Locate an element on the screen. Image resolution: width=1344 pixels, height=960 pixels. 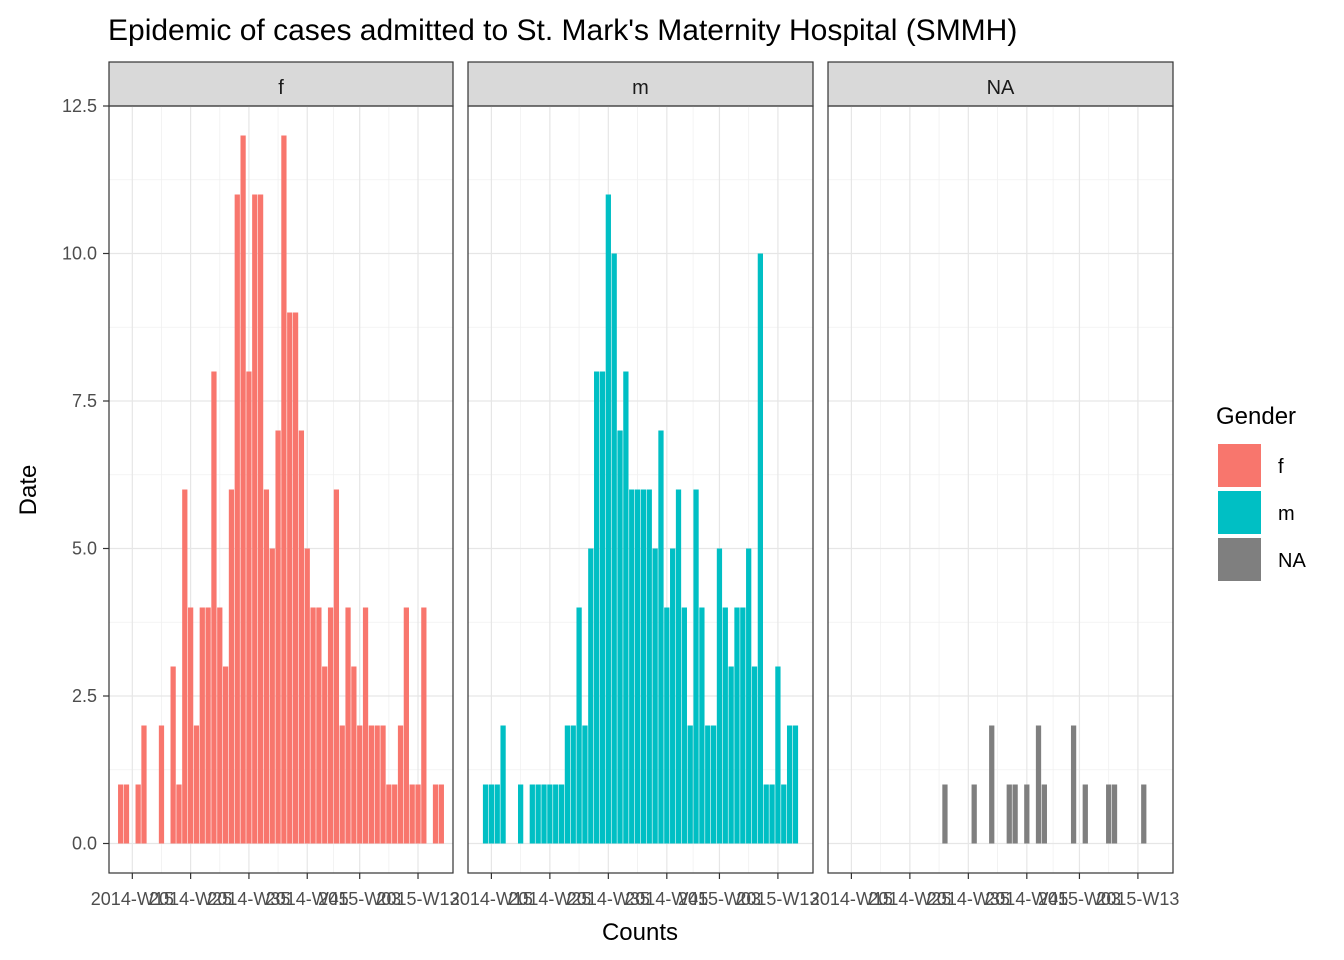
facet-strip-label: f is located at coordinates (281, 88).